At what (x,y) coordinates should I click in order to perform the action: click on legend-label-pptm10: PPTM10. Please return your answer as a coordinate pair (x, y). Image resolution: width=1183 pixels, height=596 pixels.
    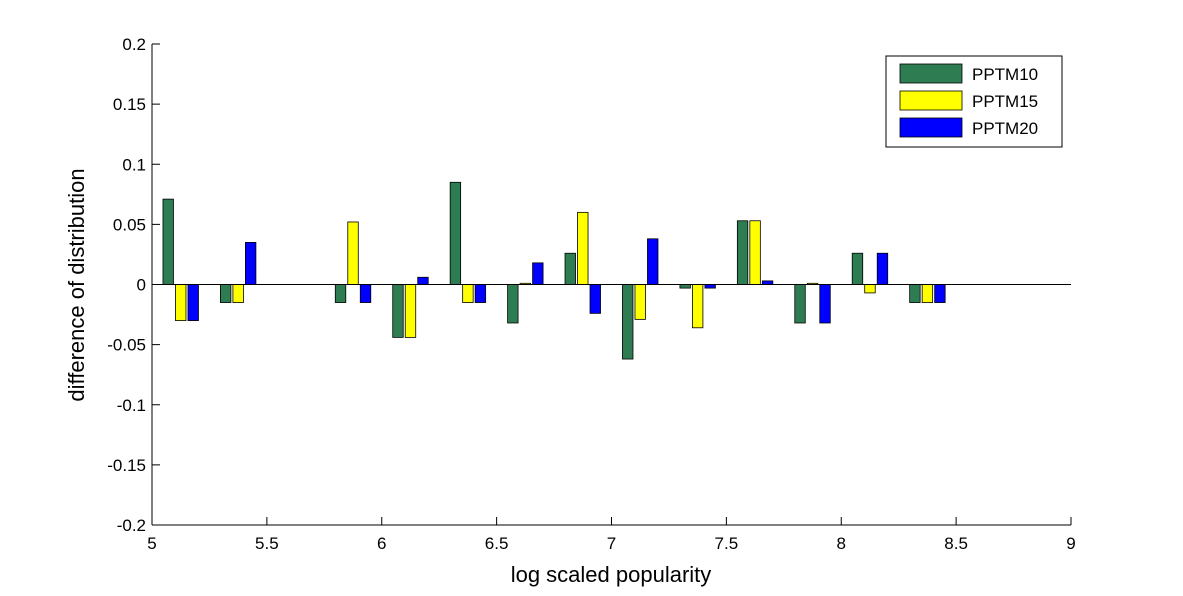
    Looking at the image, I should click on (1005, 74).